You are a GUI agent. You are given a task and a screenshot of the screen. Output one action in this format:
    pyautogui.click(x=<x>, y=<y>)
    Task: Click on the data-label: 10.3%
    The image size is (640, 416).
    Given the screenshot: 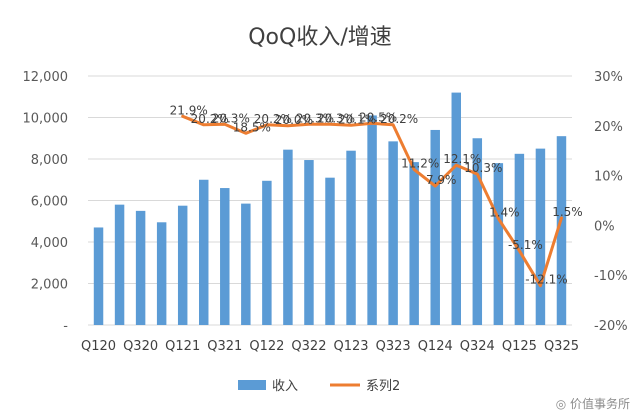 What is the action you would take?
    pyautogui.click(x=483, y=168)
    